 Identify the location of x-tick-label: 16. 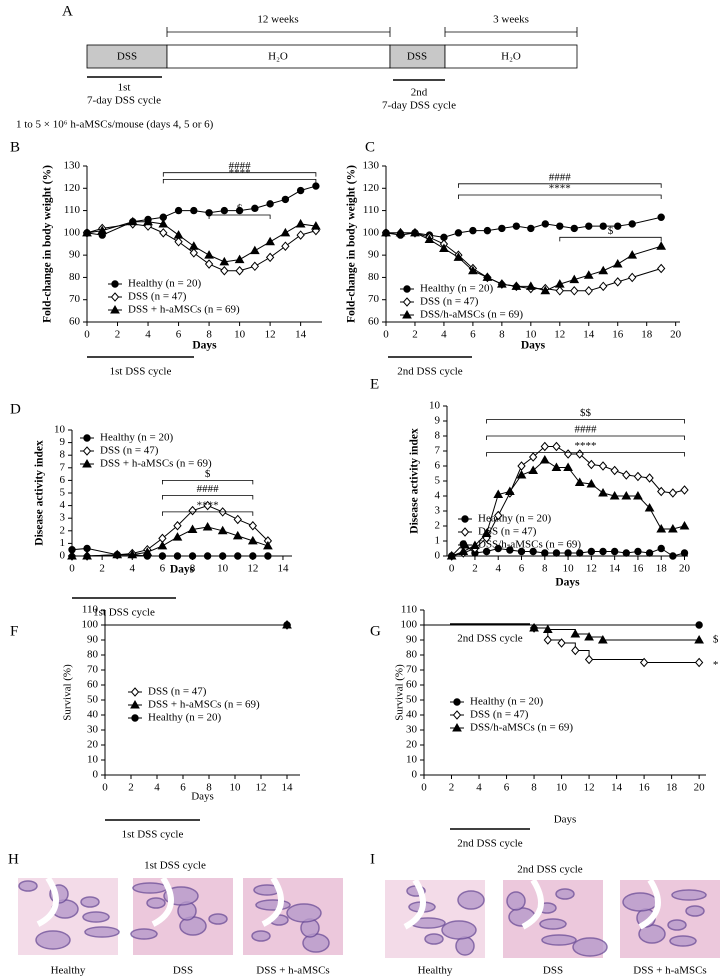
(645, 788).